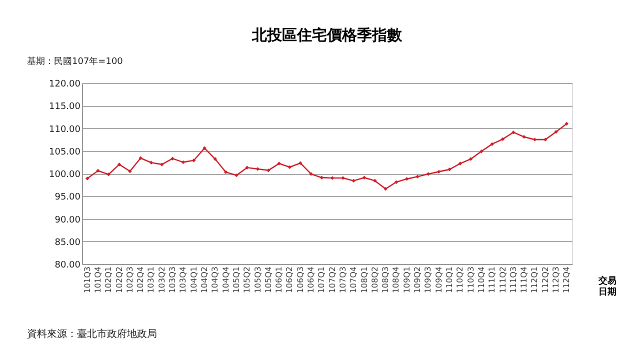 The height and width of the screenshot is (347, 640). Describe the element at coordinates (460, 280) in the screenshot. I see `x-tick-label: 110Q2` at that location.